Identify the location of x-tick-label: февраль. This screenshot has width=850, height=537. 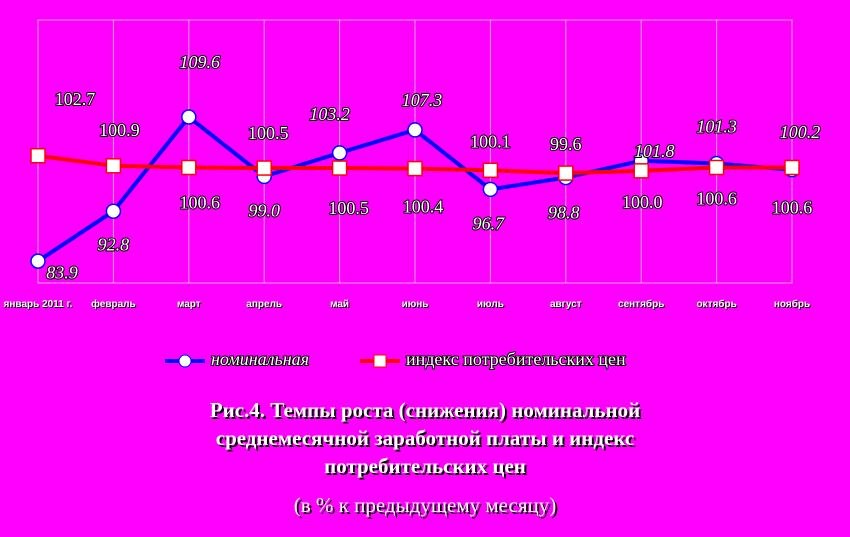
(113, 304).